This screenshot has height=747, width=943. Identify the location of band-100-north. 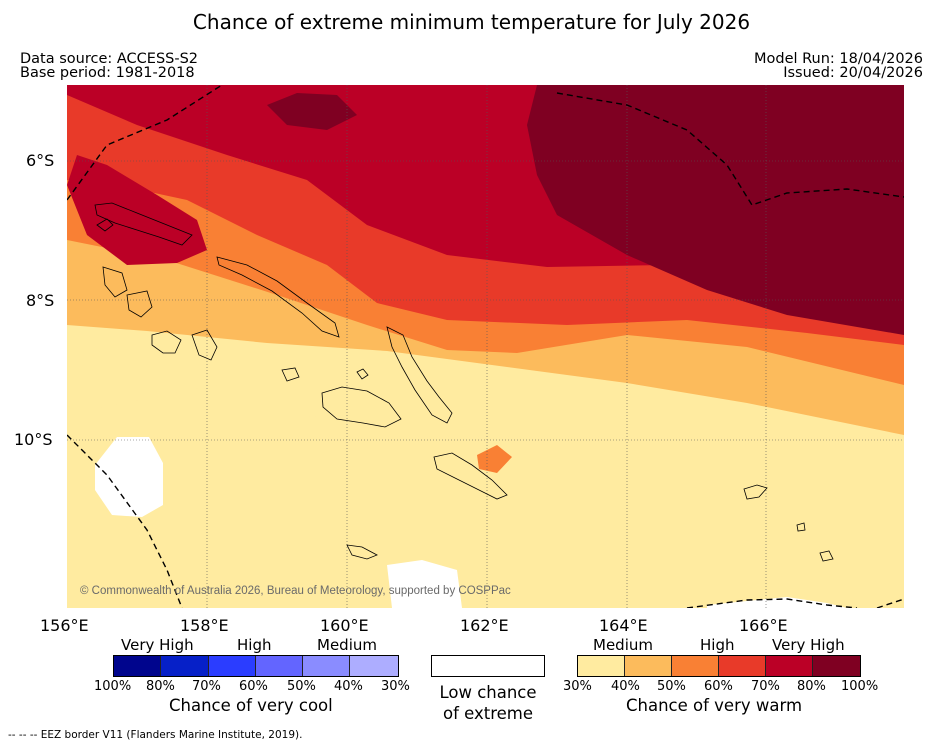
(312, 111).